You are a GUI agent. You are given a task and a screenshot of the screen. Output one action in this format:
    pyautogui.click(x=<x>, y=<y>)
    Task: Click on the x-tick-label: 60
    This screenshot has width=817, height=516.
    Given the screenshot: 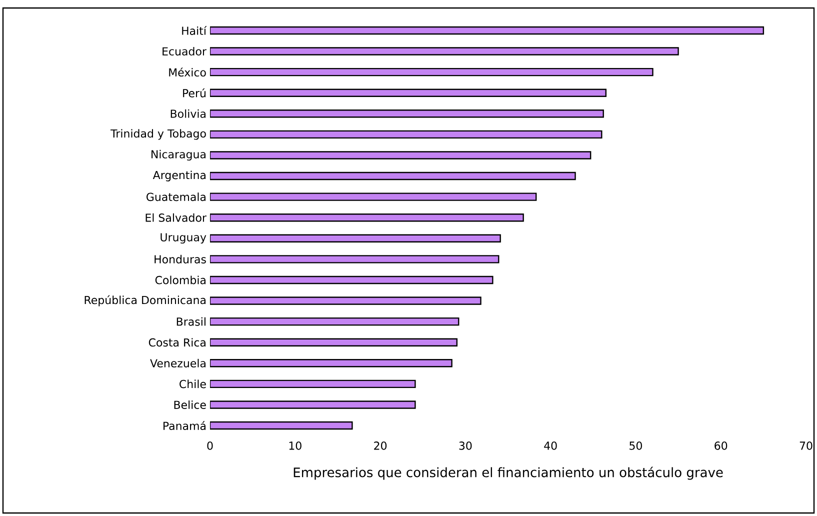 What is the action you would take?
    pyautogui.click(x=721, y=446)
    